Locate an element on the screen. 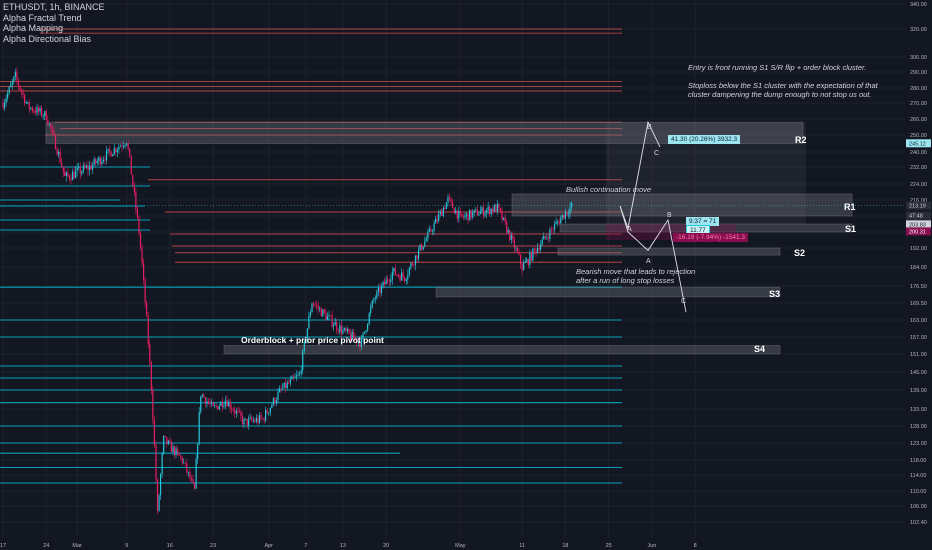 The height and width of the screenshot is (550, 932). time-tick: 11 is located at coordinates (522, 546).